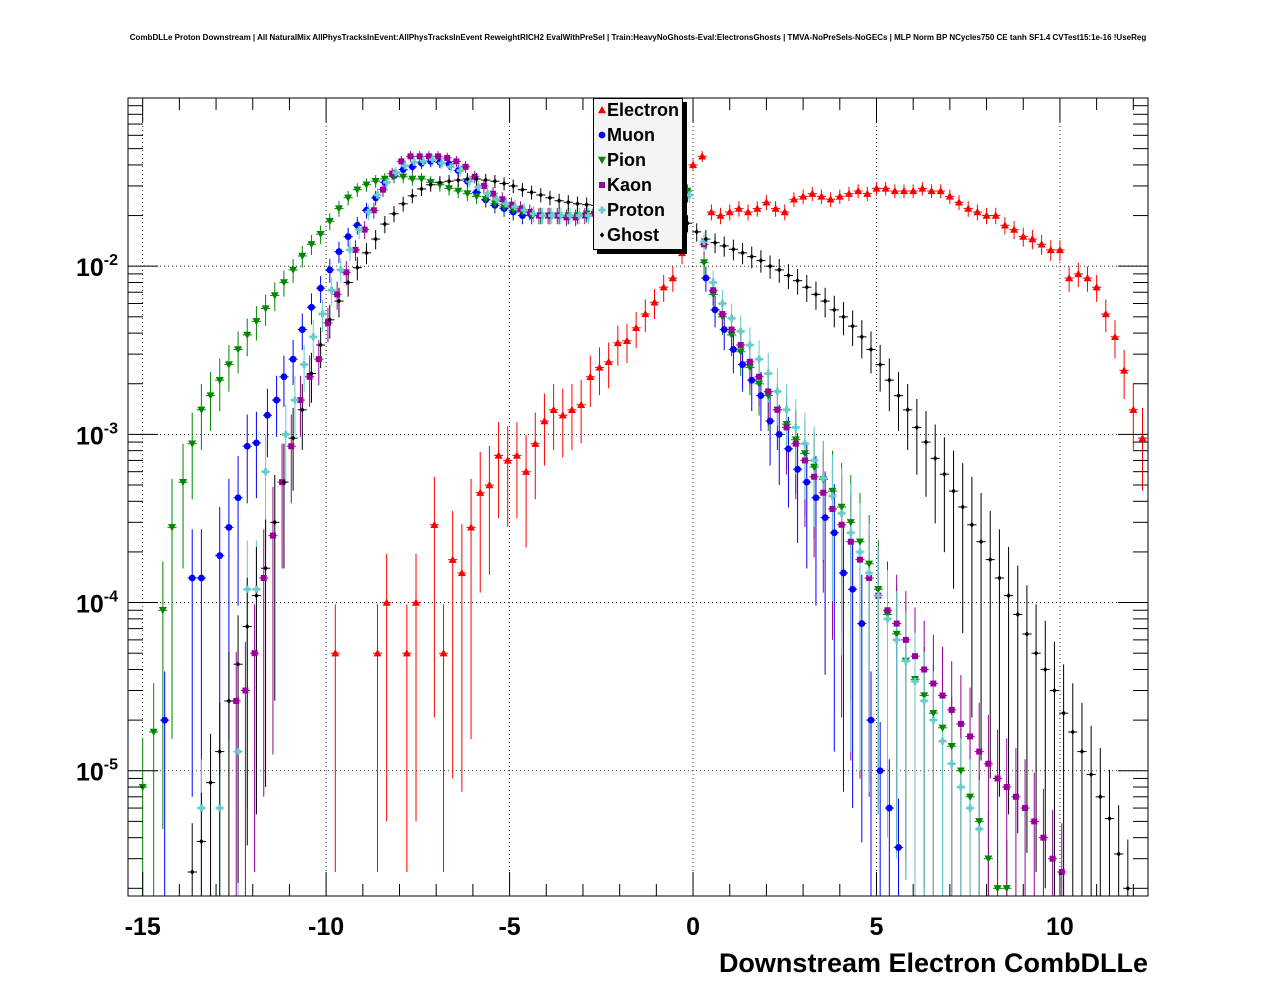 The width and height of the screenshot is (1276, 996). Describe the element at coordinates (97, 435) in the screenshot. I see `y-tick-label: 10⁻³` at that location.